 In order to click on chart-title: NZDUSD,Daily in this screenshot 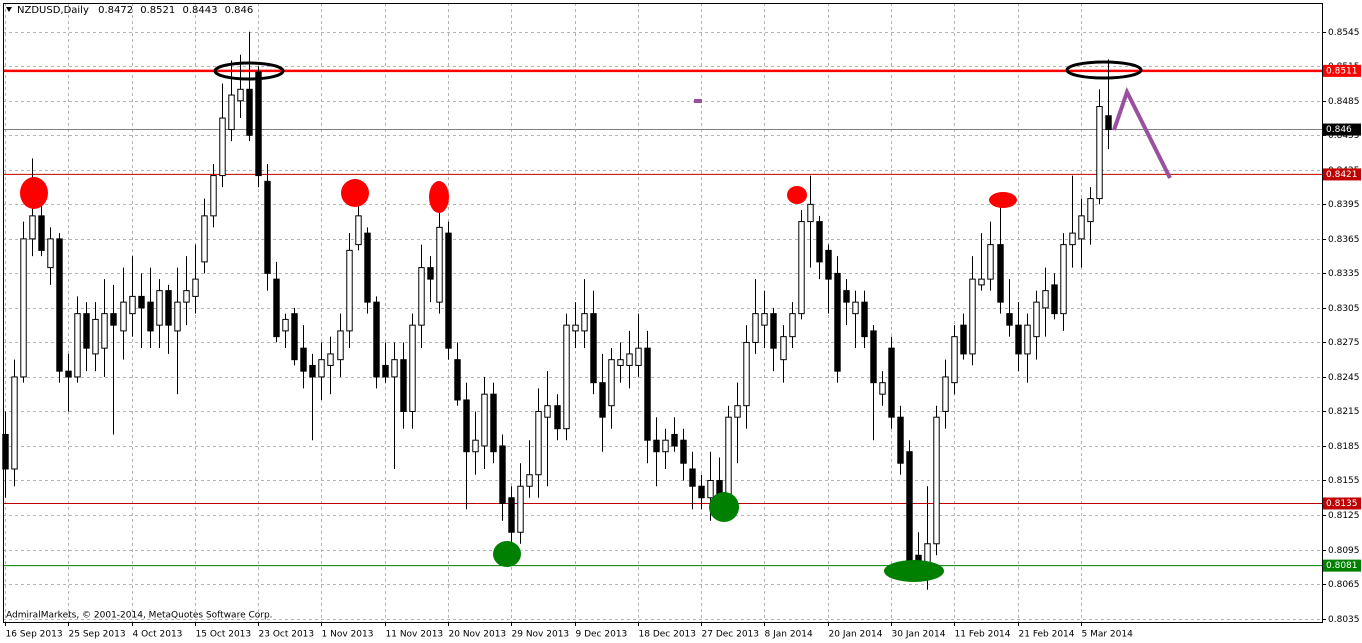, I will do `click(53, 10)`.